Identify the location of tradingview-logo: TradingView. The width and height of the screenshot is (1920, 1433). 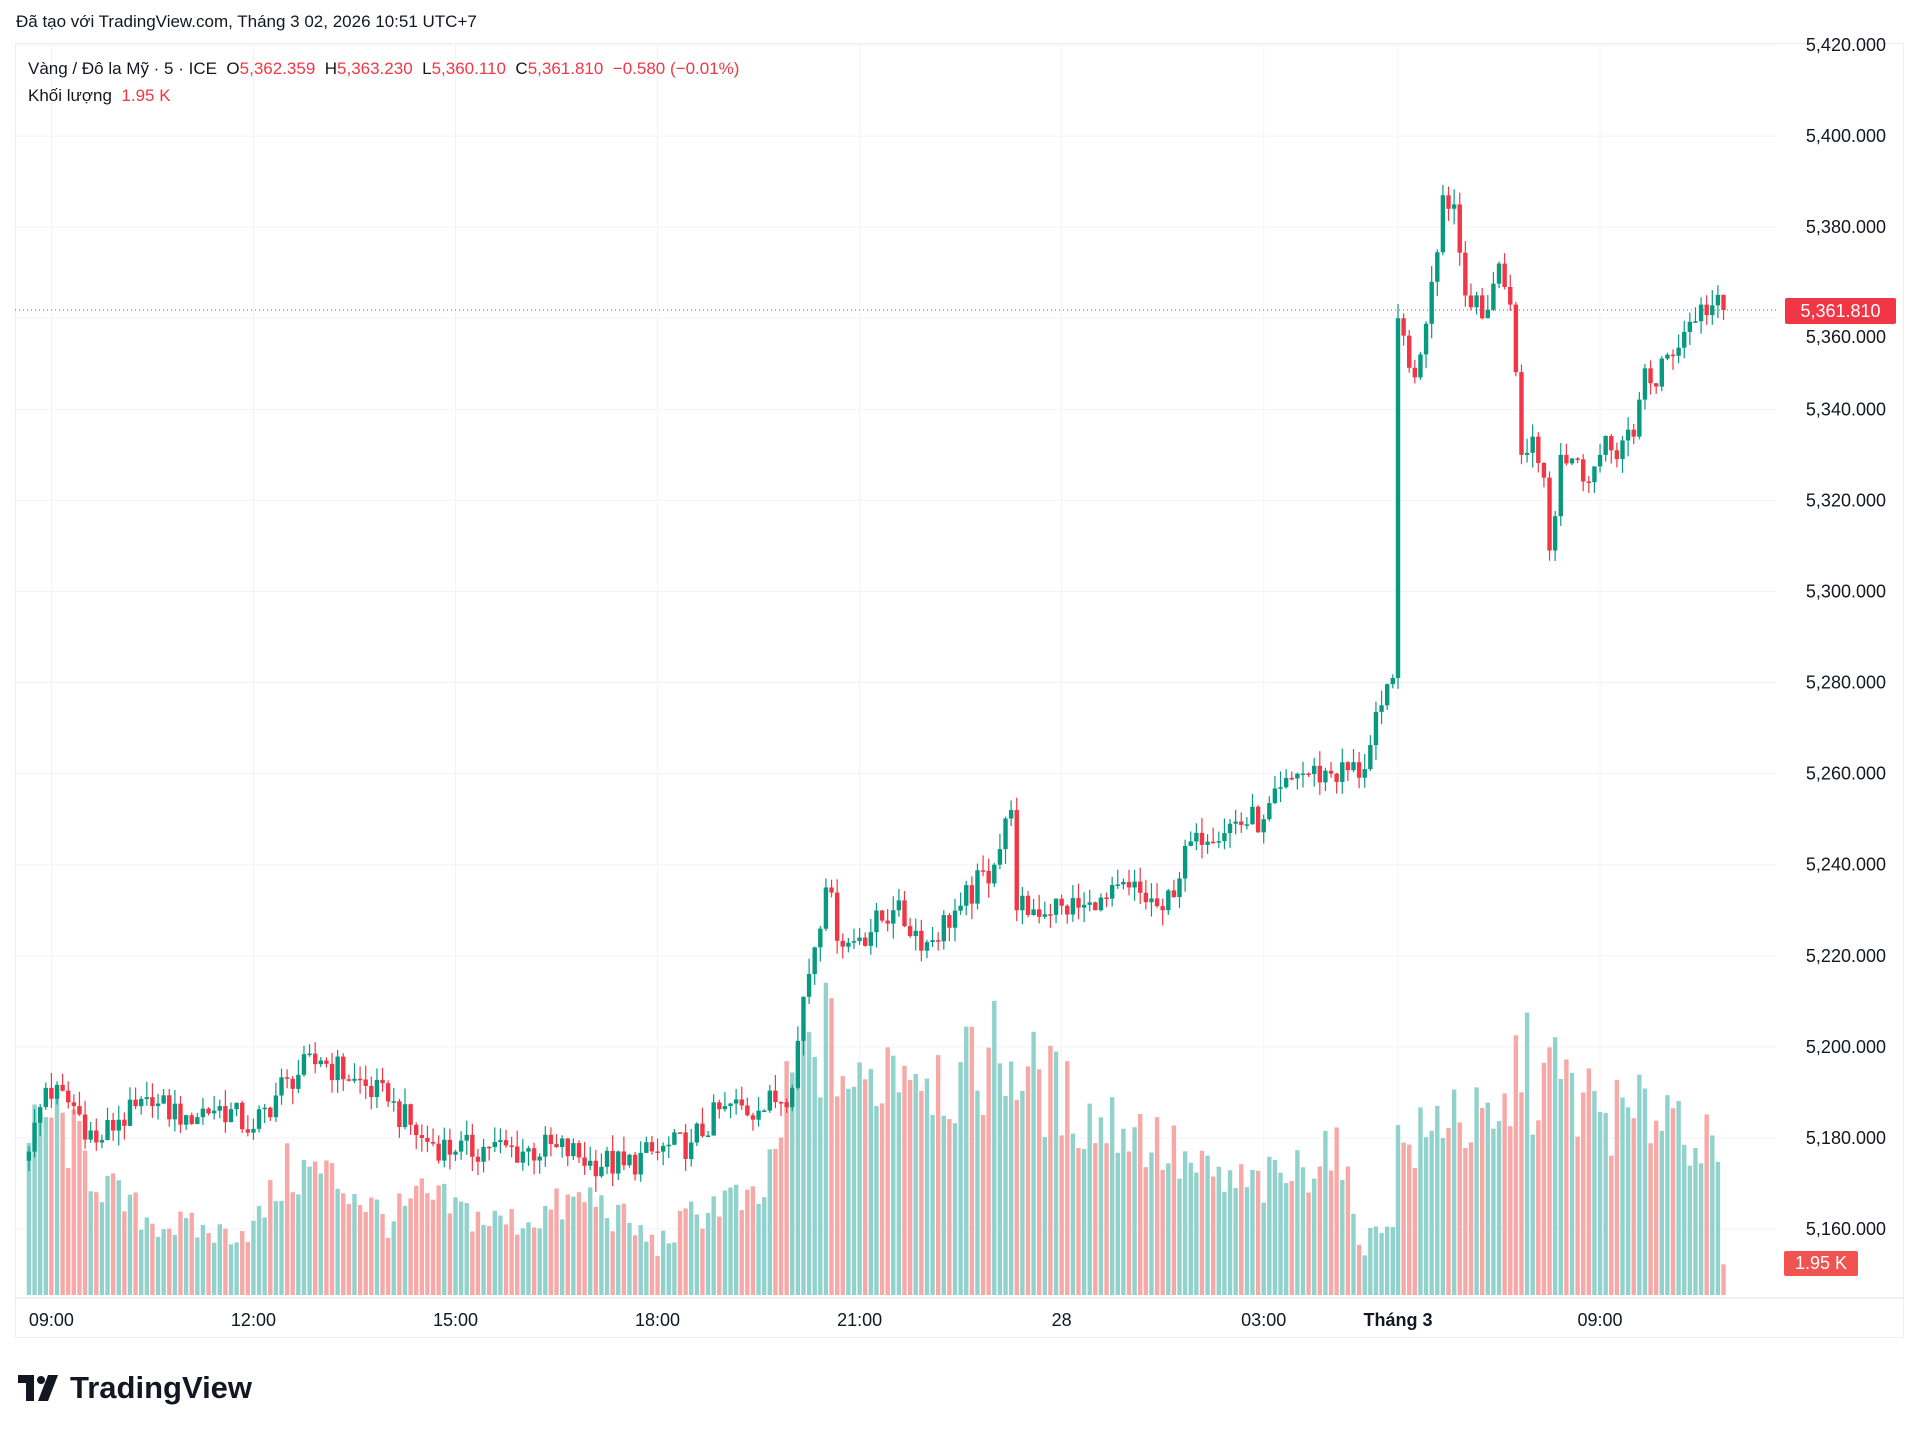
(135, 1388).